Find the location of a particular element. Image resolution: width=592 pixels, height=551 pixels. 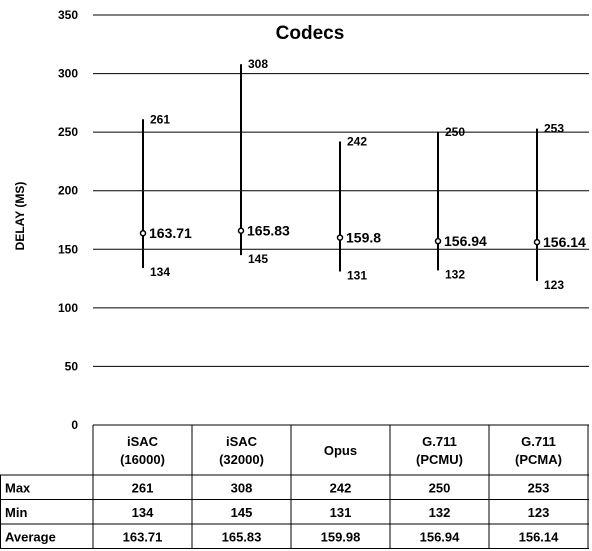

average-data-label: 159.8 is located at coordinates (363, 238).